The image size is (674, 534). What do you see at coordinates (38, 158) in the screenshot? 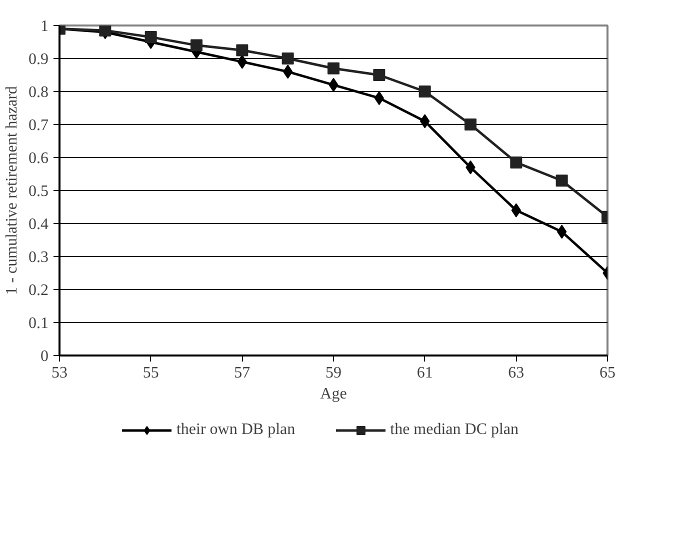
I see `y-tick-label: 0.6` at bounding box center [38, 158].